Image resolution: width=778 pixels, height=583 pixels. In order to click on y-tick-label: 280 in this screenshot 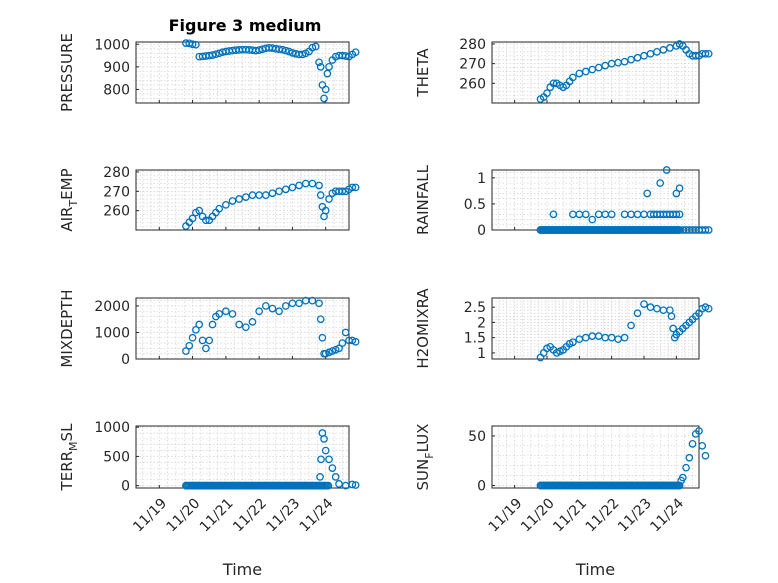, I will do `click(472, 45)`.